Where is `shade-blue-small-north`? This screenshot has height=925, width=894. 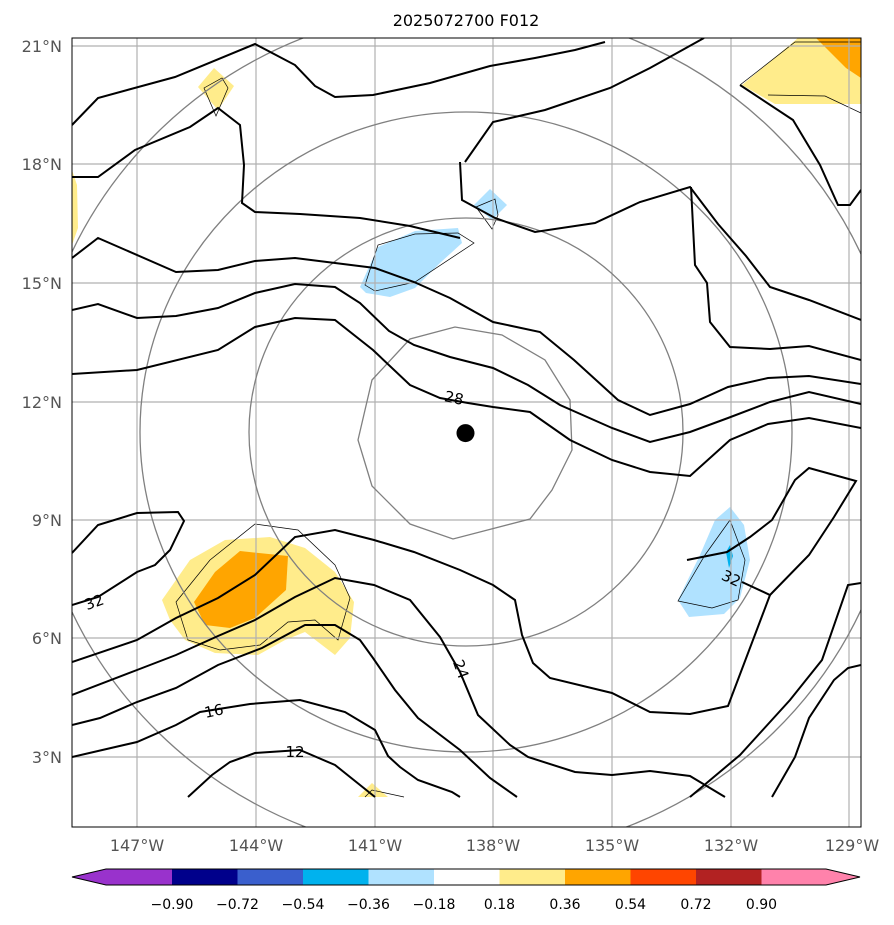 shade-blue-small-north is located at coordinates (490, 204).